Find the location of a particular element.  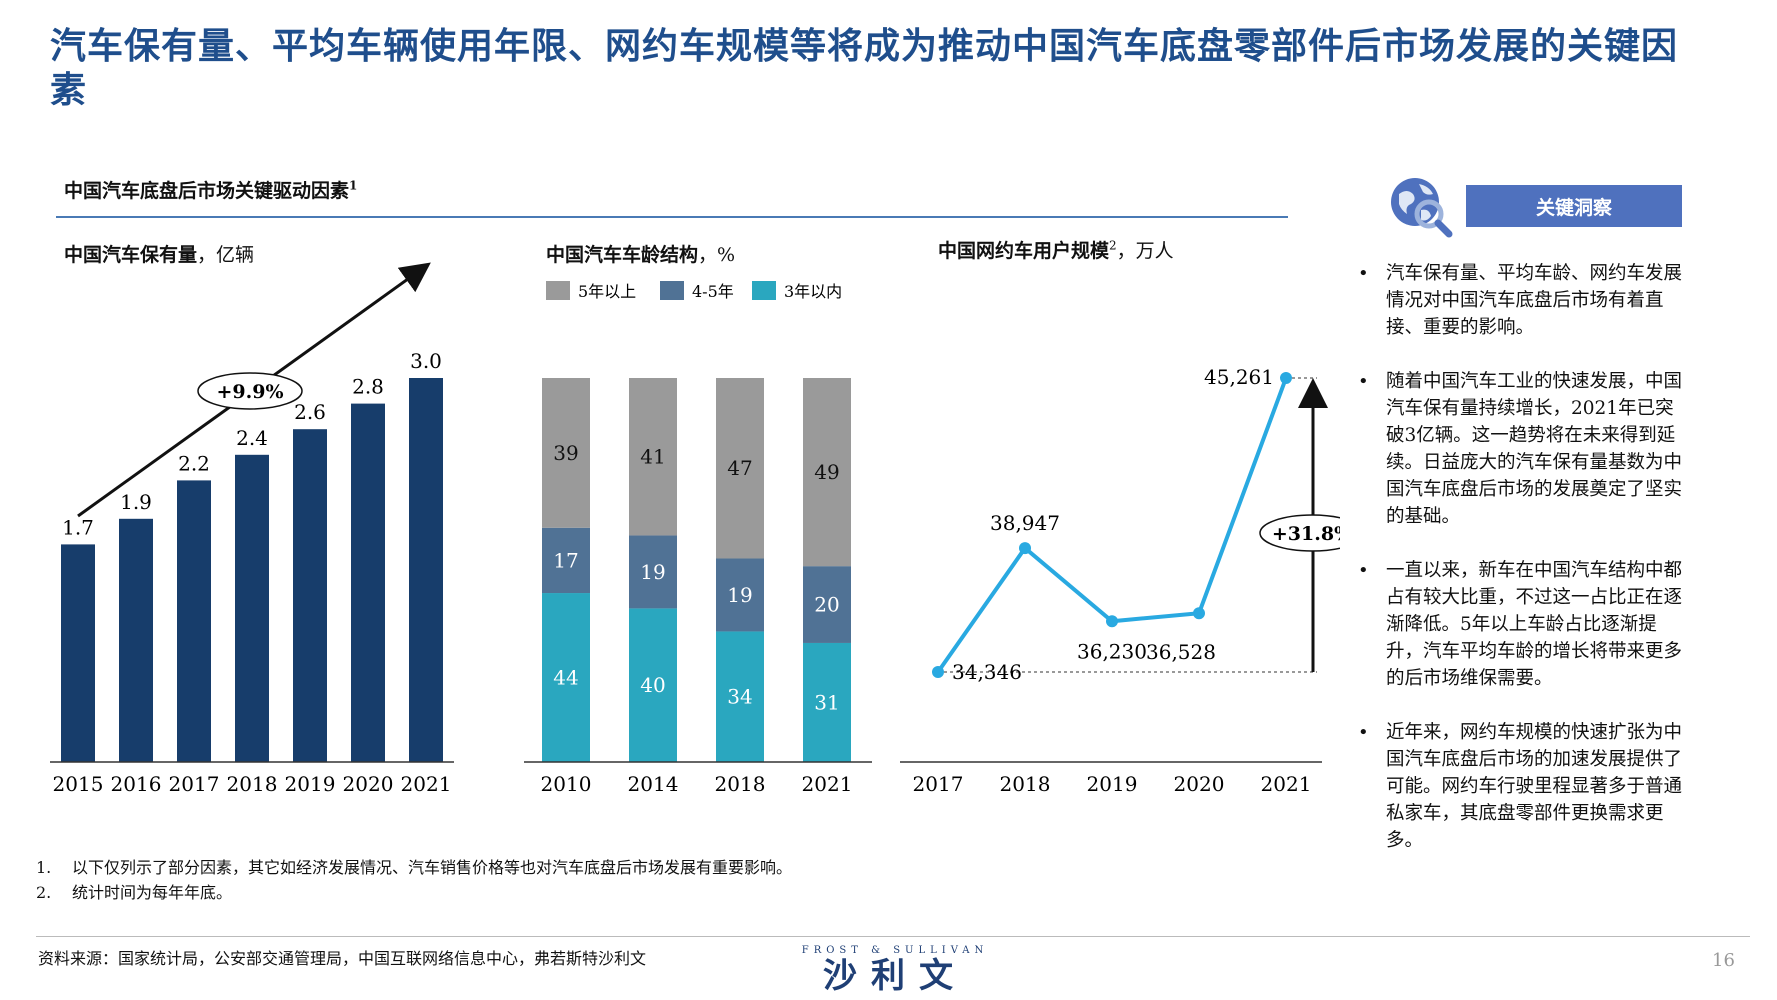

chart2-title-unit: ，% is located at coordinates (717, 255).